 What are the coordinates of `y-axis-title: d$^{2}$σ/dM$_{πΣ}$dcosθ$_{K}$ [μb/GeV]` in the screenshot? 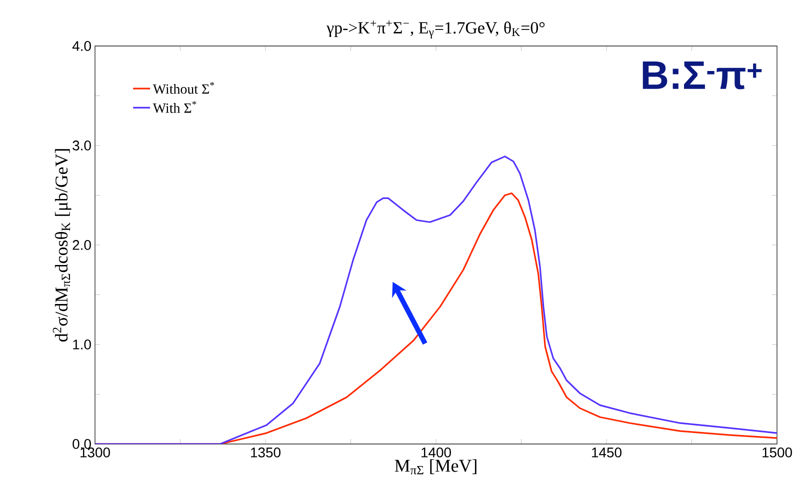 It's located at (62, 245).